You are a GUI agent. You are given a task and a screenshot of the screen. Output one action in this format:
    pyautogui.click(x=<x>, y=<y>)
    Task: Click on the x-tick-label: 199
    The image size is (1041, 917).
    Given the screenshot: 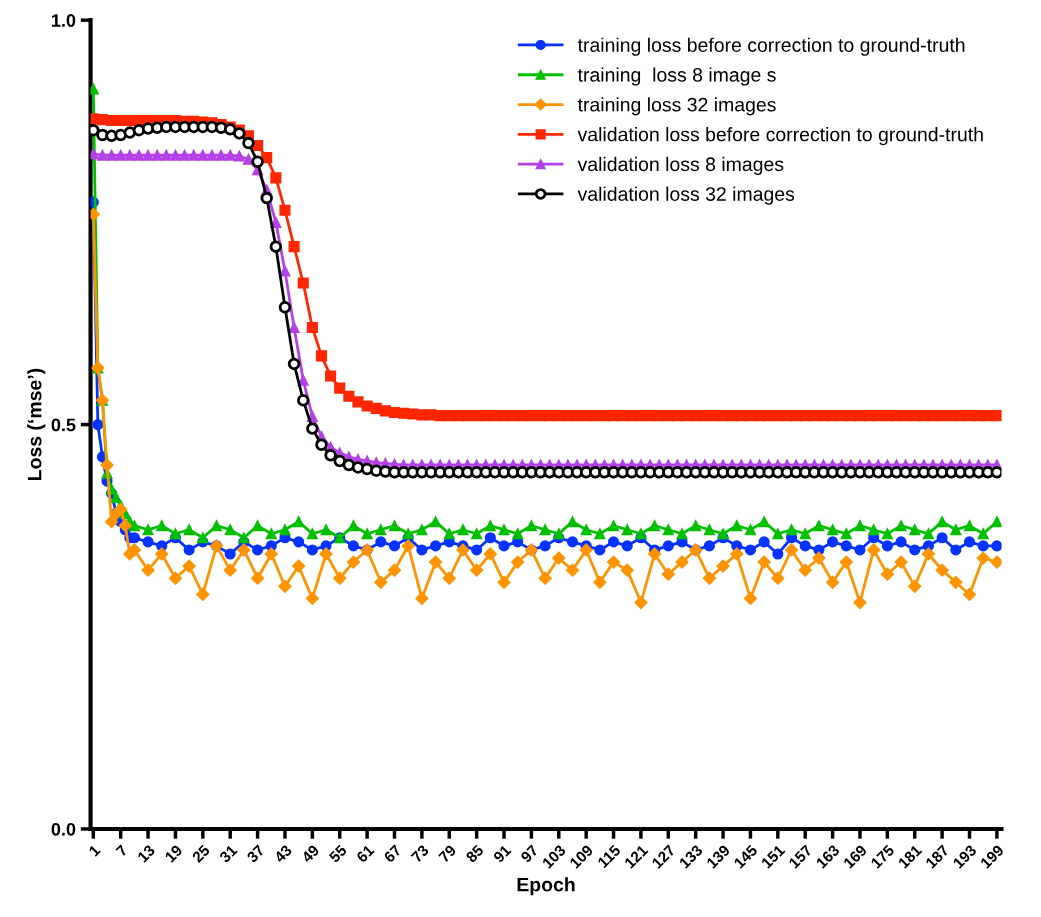 What is the action you would take?
    pyautogui.click(x=992, y=856)
    